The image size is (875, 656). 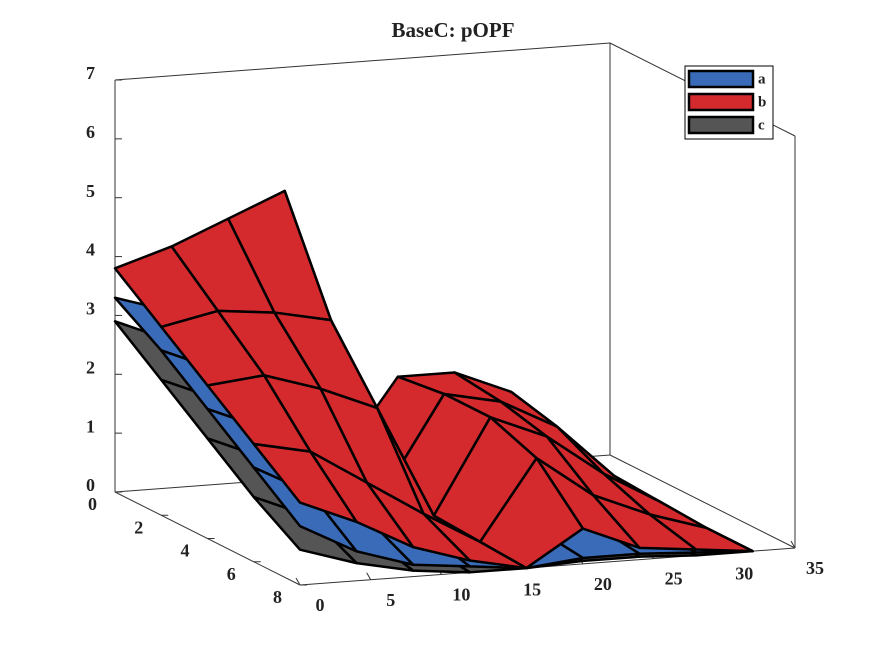 What do you see at coordinates (761, 125) in the screenshot?
I see `legend-label: c` at bounding box center [761, 125].